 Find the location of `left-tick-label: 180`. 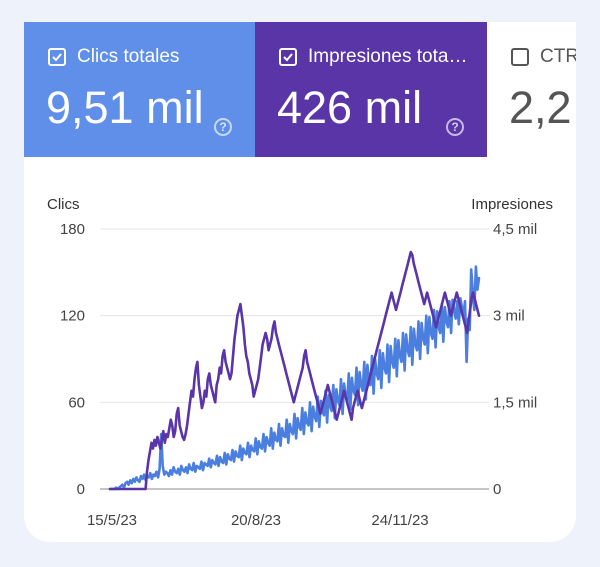

left-tick-label: 180 is located at coordinates (72, 229).